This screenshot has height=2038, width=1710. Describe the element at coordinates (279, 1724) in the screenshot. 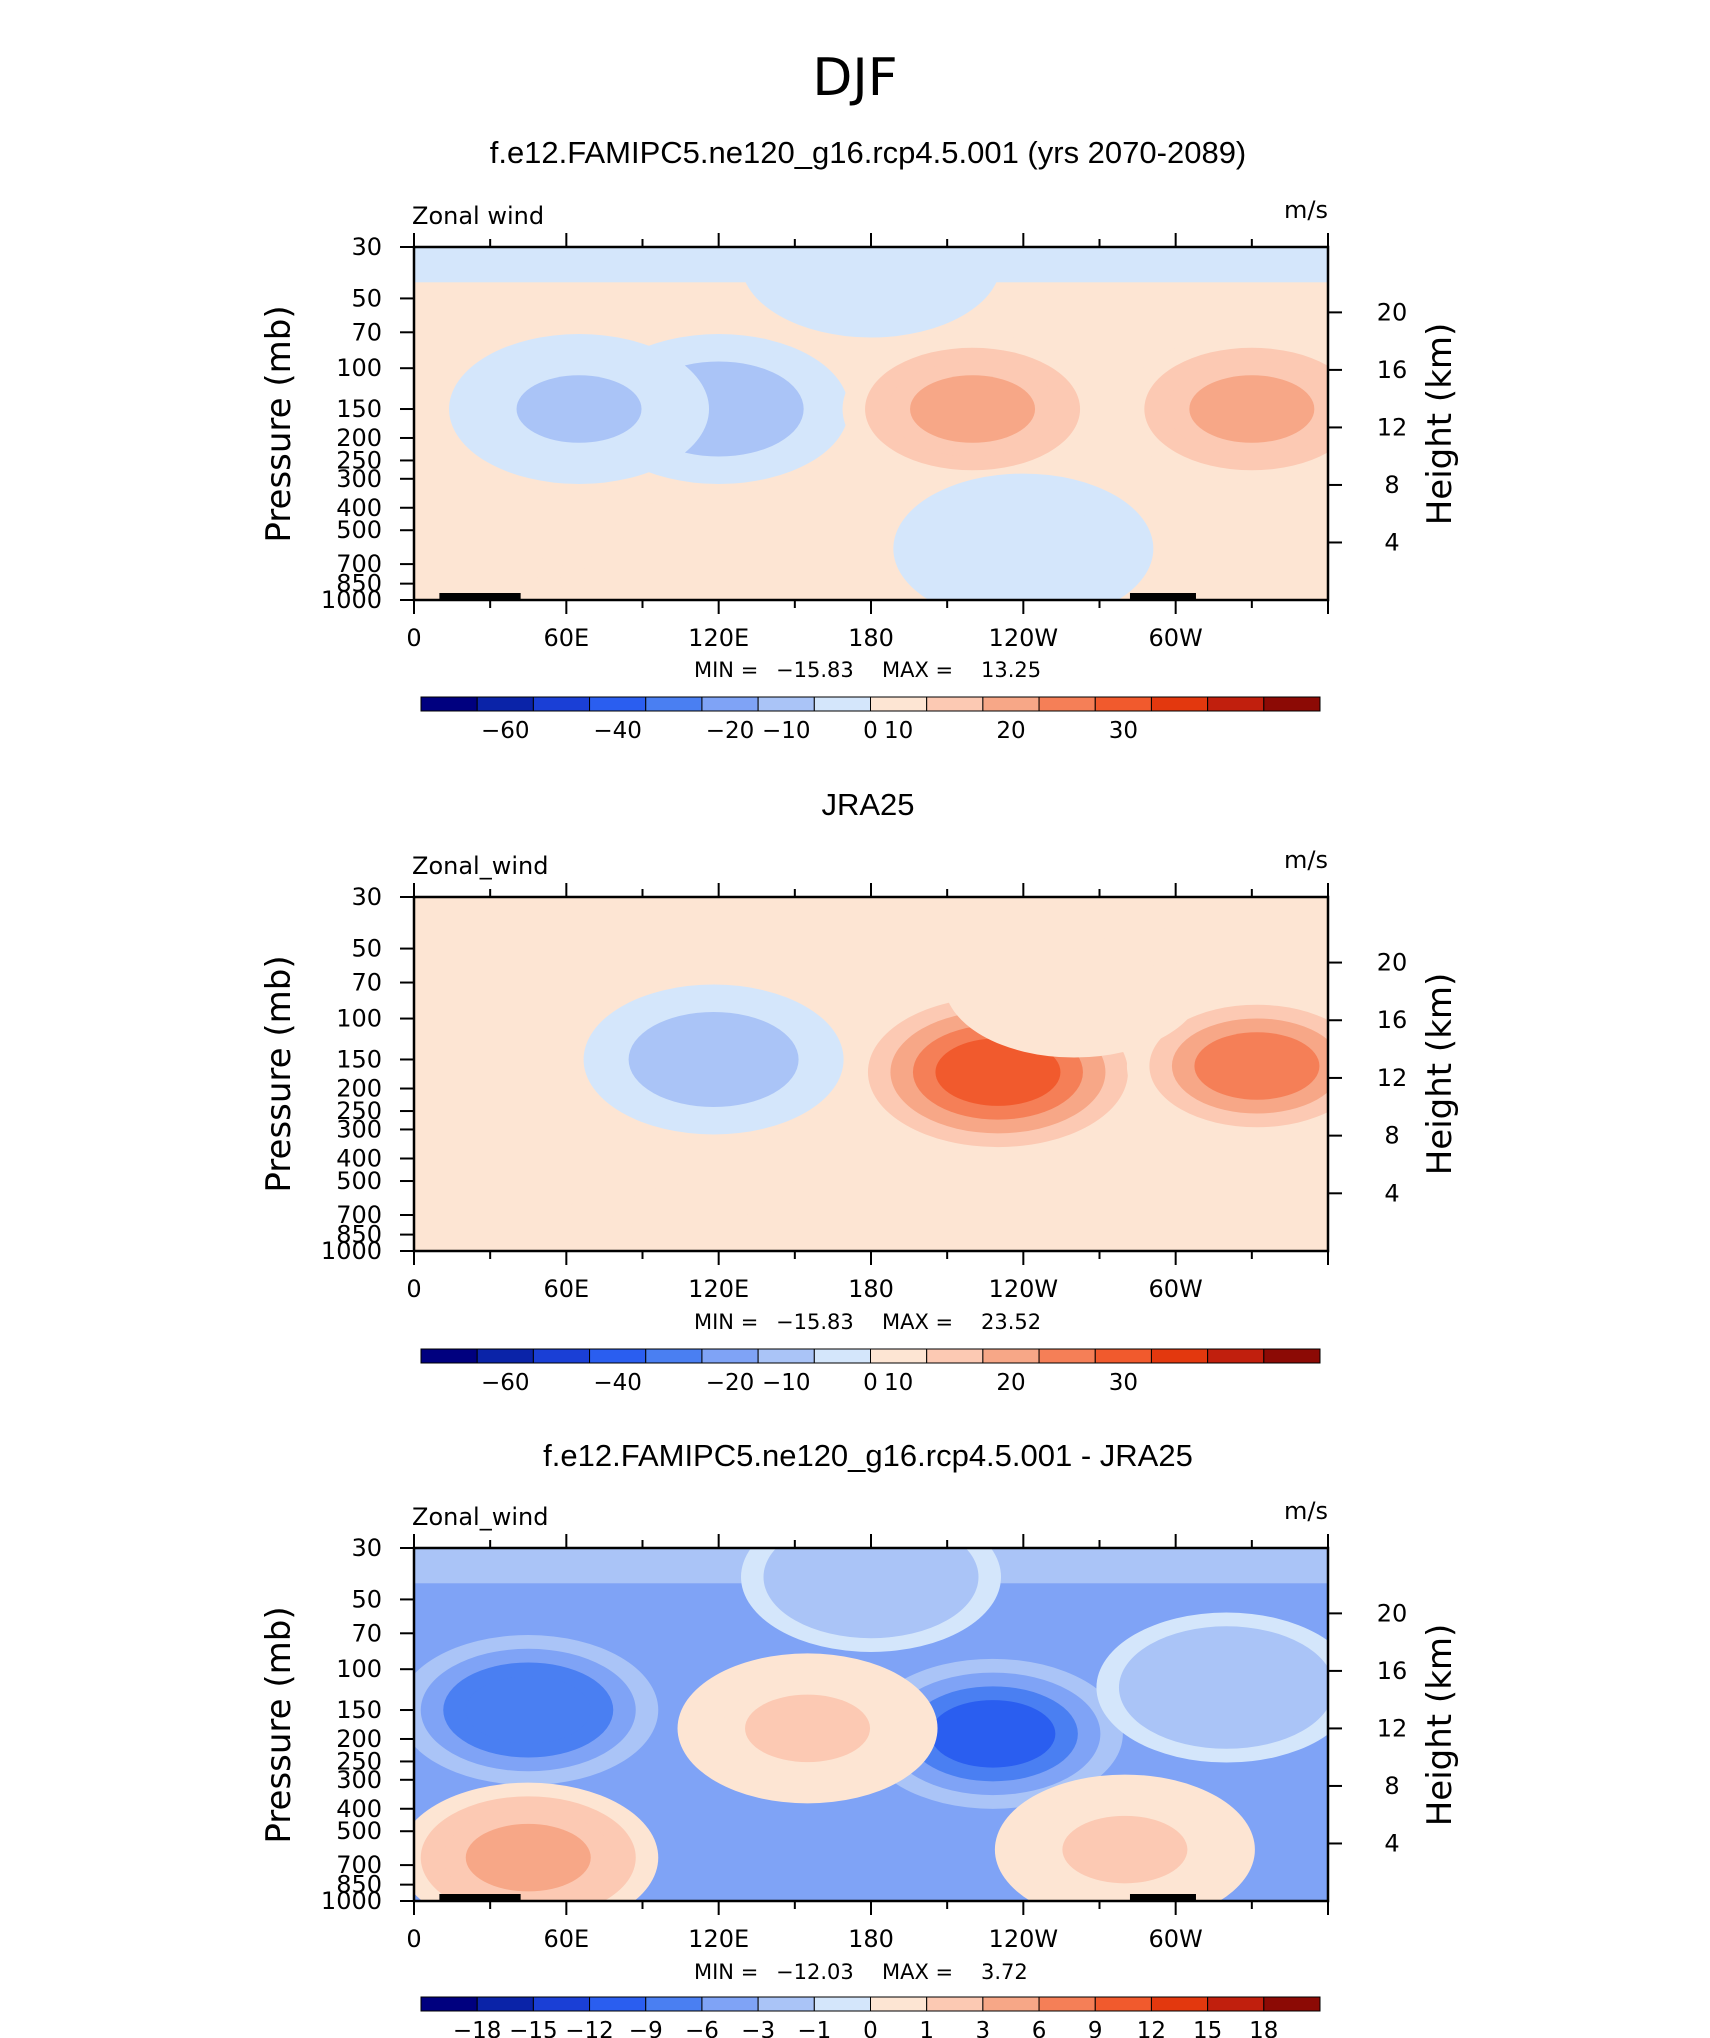

I see `panel-3-ylabel: Pressure (mb)` at that location.